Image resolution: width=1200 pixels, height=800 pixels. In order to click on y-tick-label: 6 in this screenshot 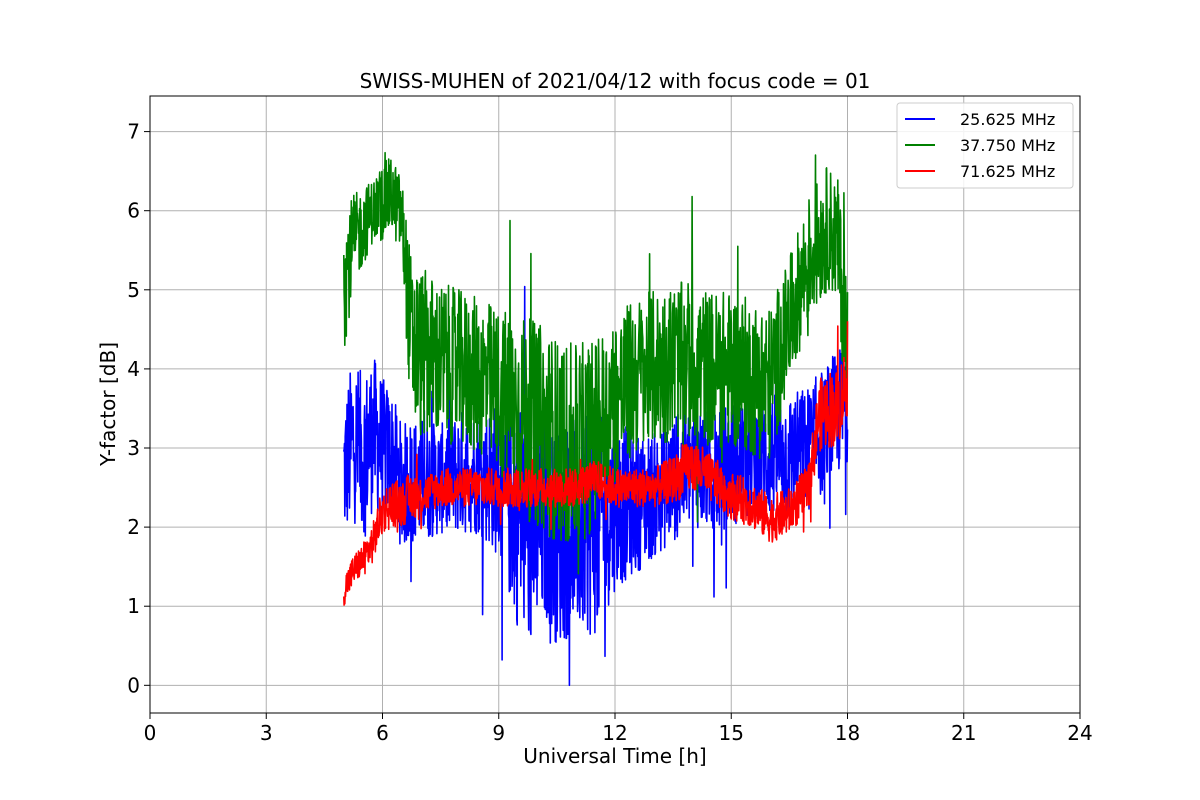, I will do `click(133, 211)`.